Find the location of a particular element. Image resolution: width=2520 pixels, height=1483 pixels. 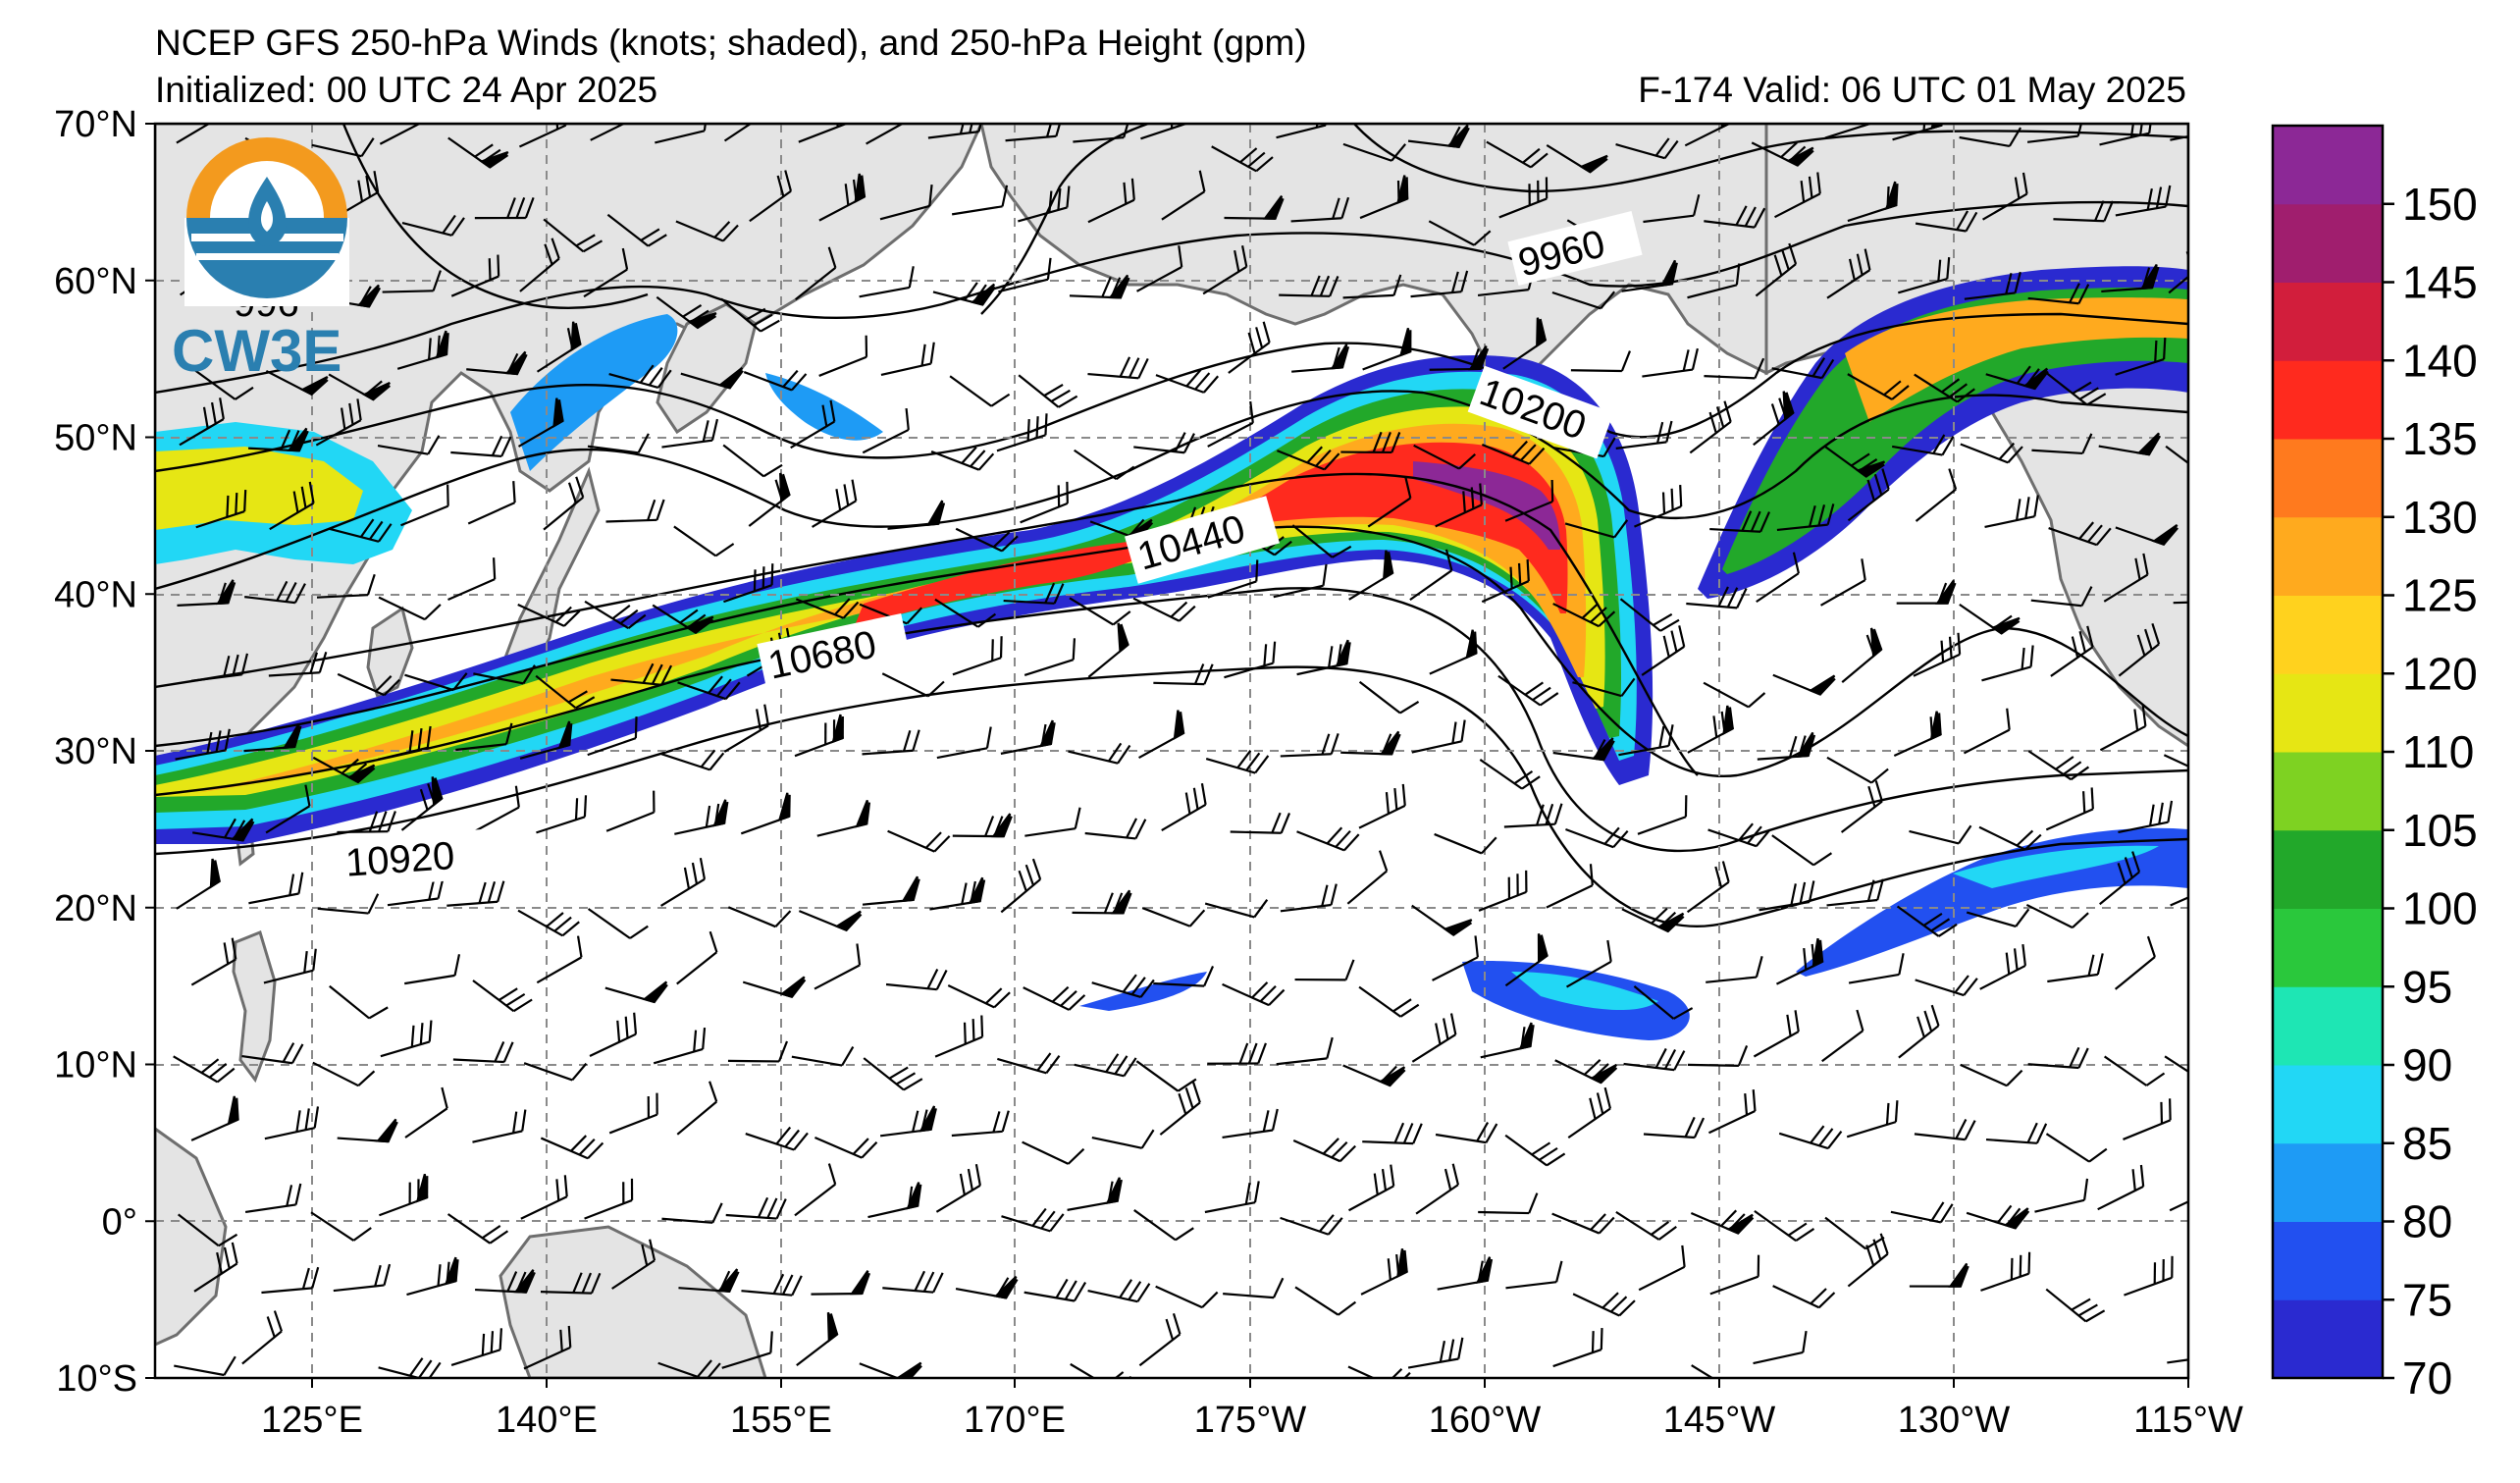

valid-time-label: F-174 Valid: 06 UTC 01 May 2025 is located at coordinates (1912, 90).